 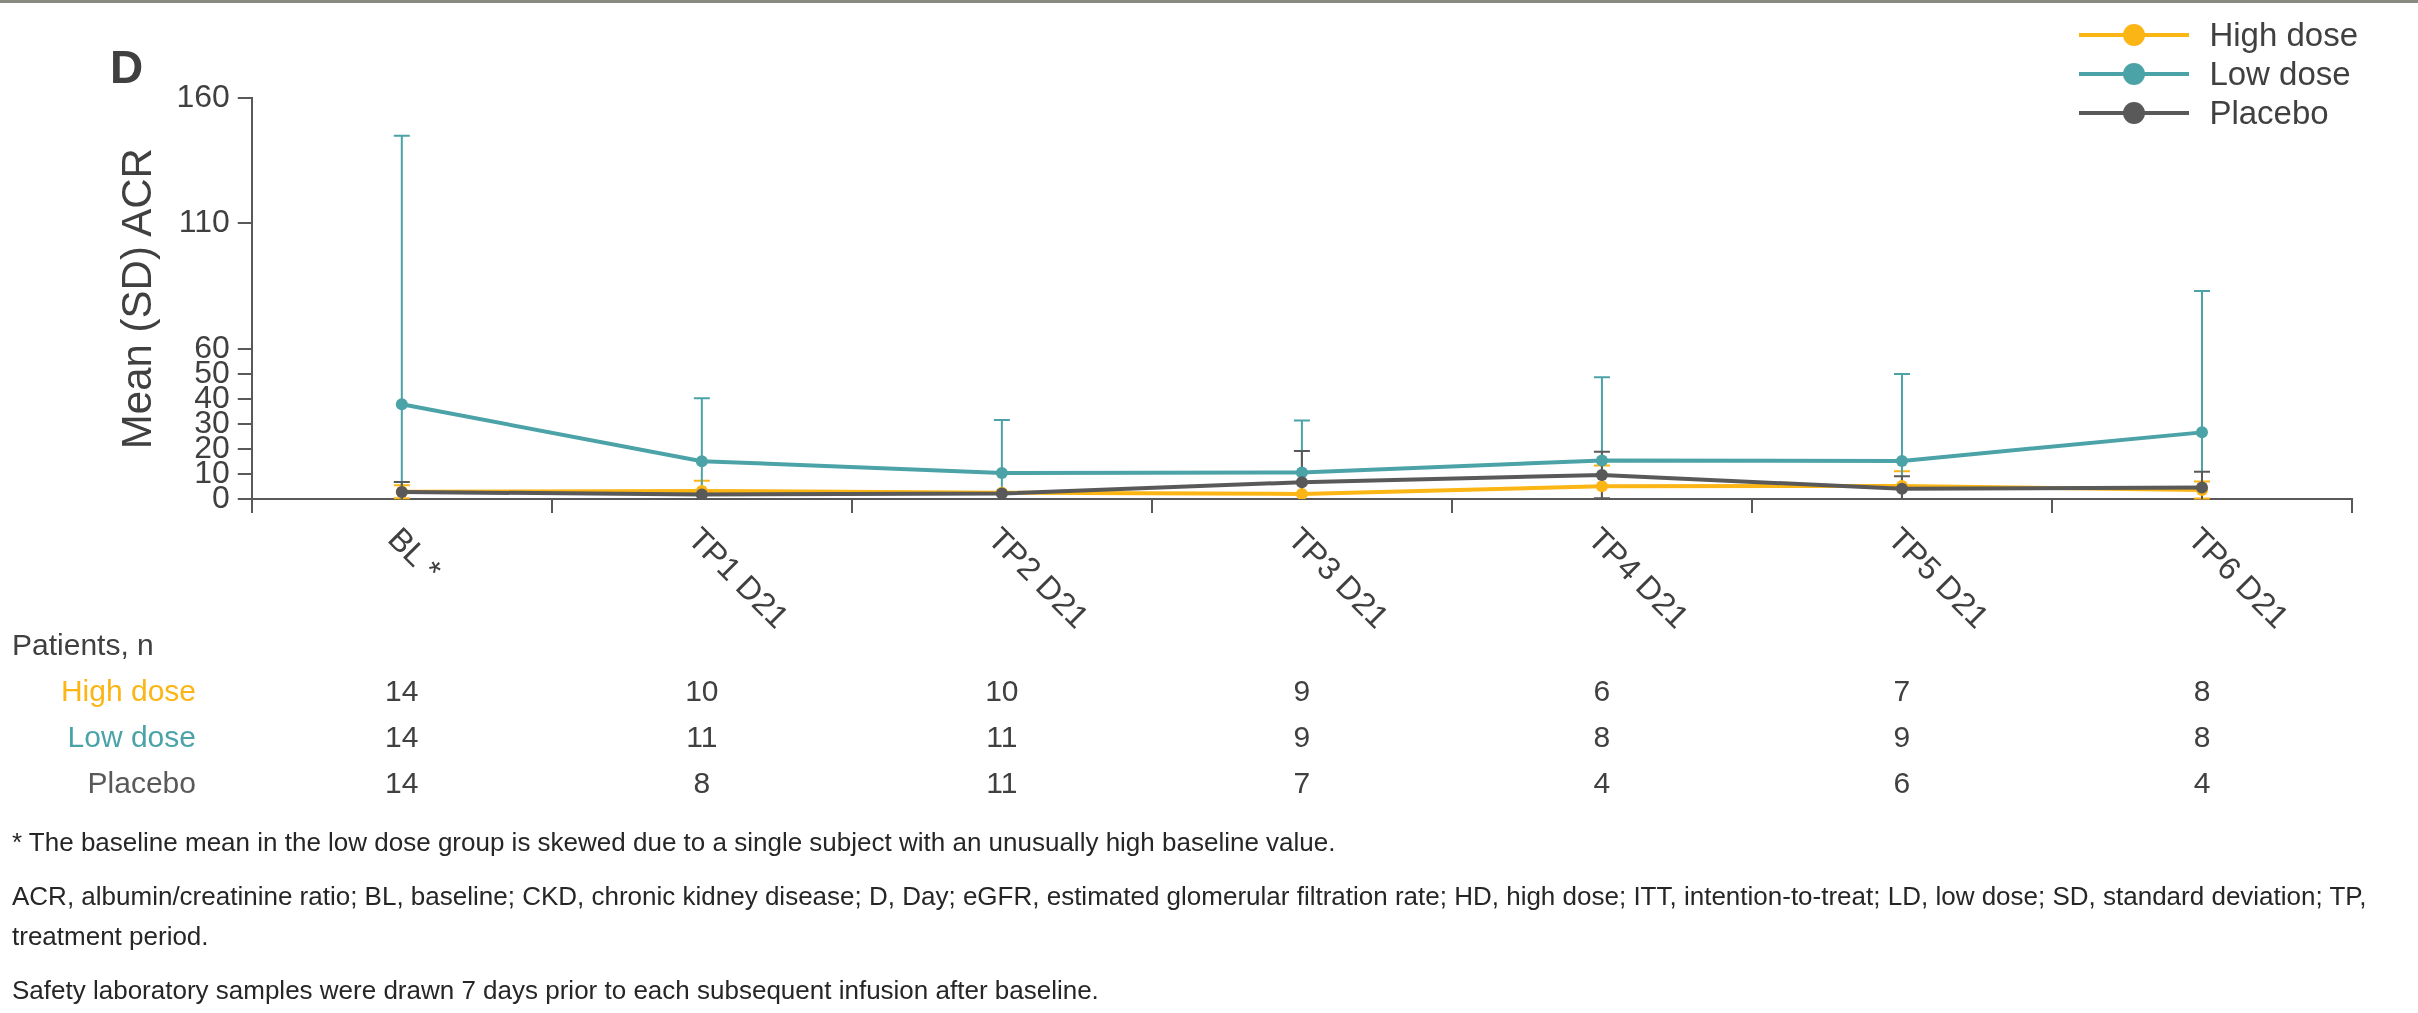 What do you see at coordinates (2239, 578) in the screenshot?
I see `x-tick-label: TP6 D21` at bounding box center [2239, 578].